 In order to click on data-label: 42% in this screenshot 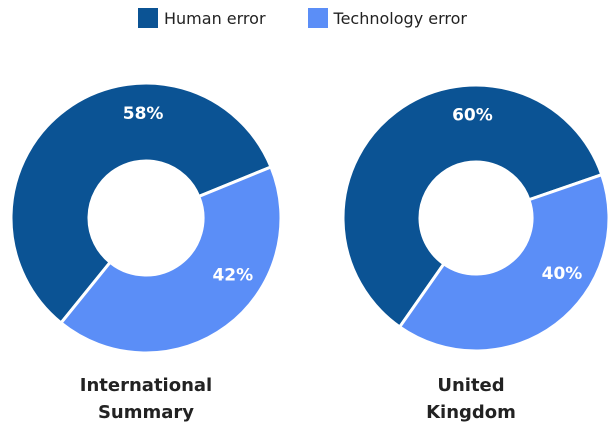, I will do `click(232, 275)`.